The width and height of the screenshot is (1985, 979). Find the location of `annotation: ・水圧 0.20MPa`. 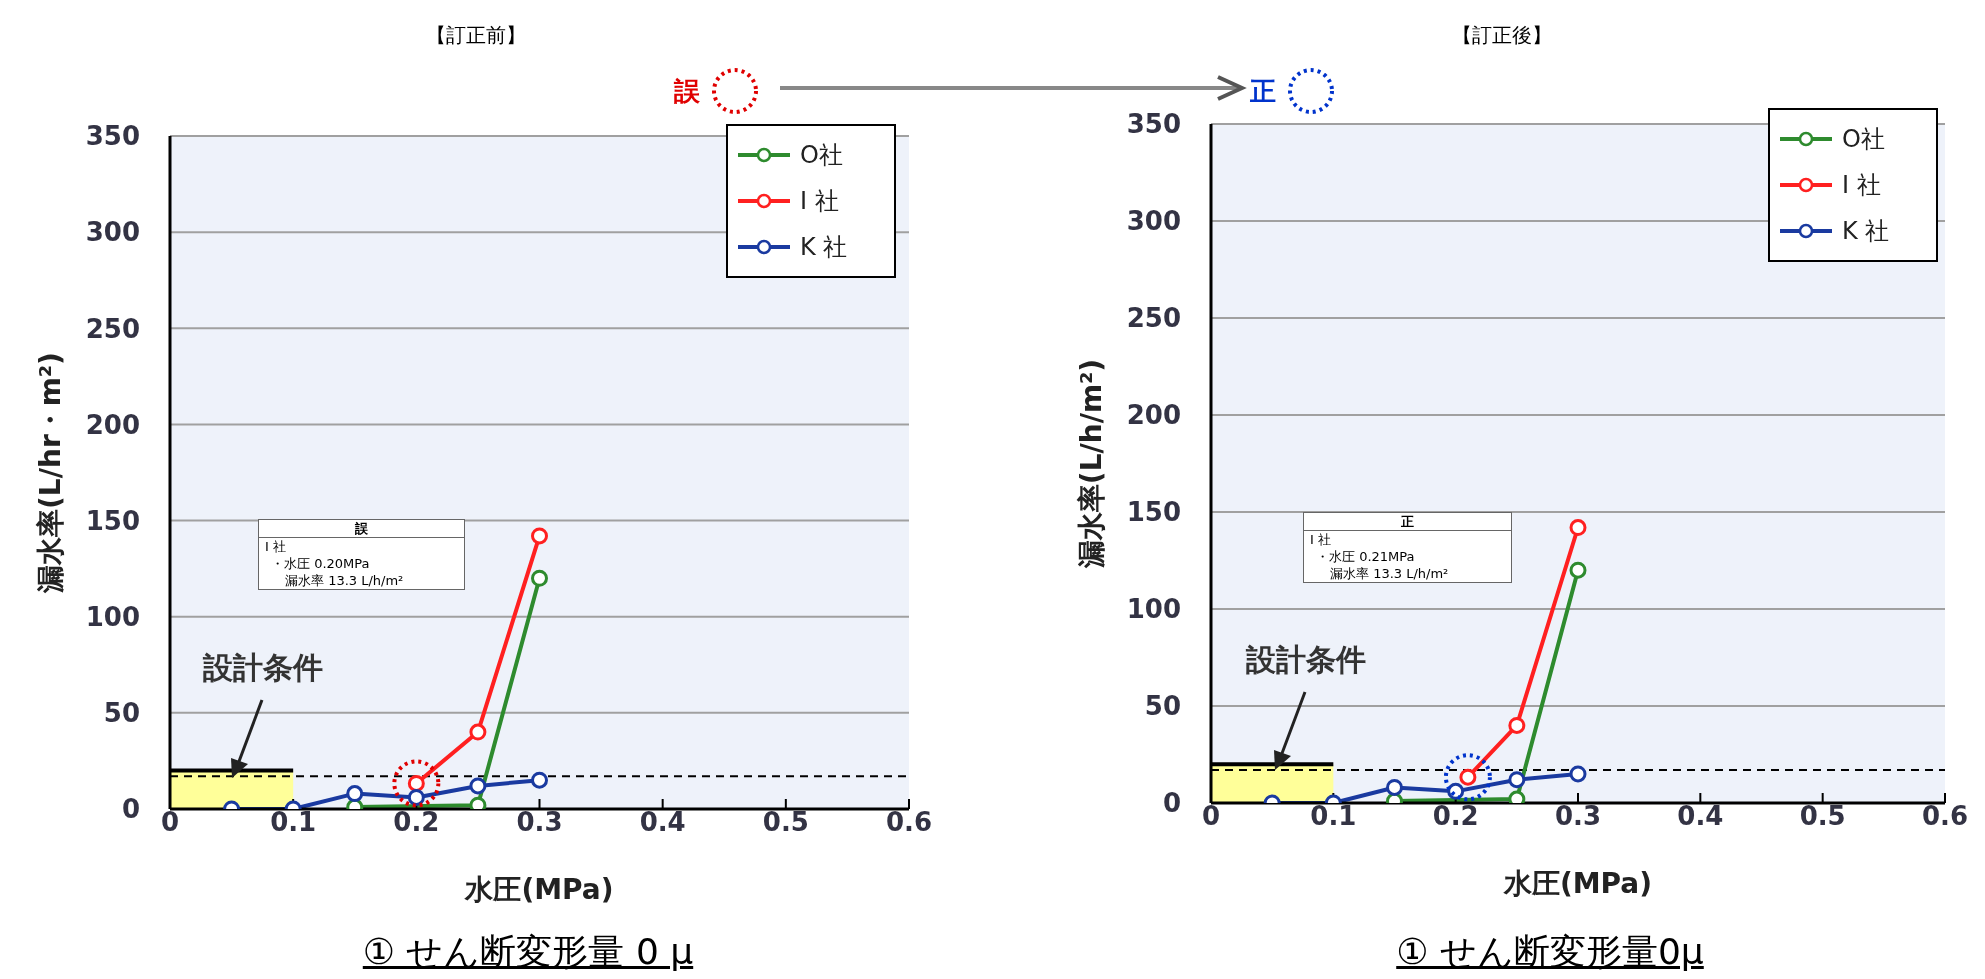

annotation: ・水圧 0.20MPa is located at coordinates (320, 563).